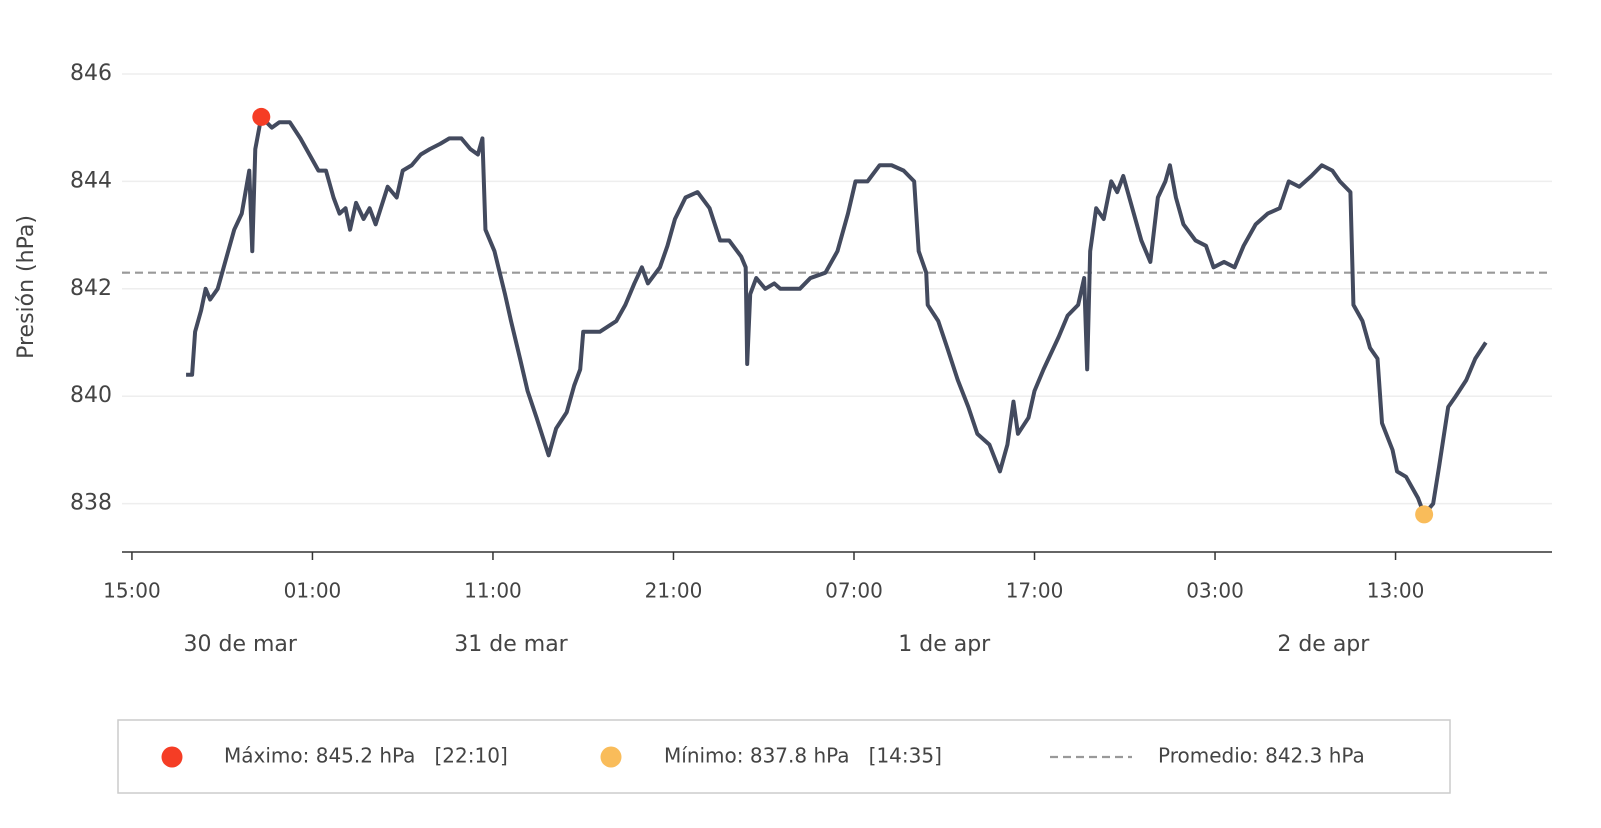 This screenshot has height=828, width=1601. I want to click on day-label: 1 de apr, so click(944, 644).